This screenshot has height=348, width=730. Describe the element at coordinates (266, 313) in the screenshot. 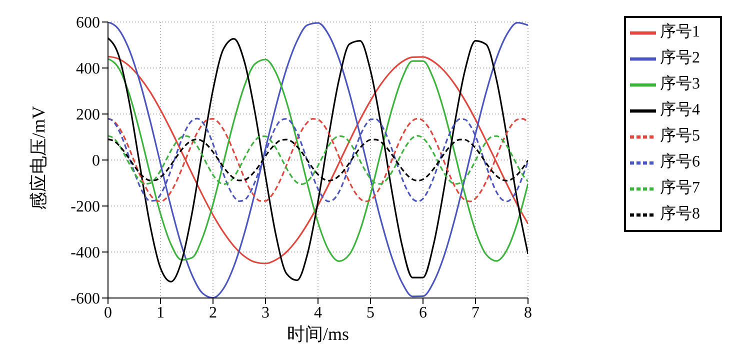

I see `x-tick-label: 3` at that location.